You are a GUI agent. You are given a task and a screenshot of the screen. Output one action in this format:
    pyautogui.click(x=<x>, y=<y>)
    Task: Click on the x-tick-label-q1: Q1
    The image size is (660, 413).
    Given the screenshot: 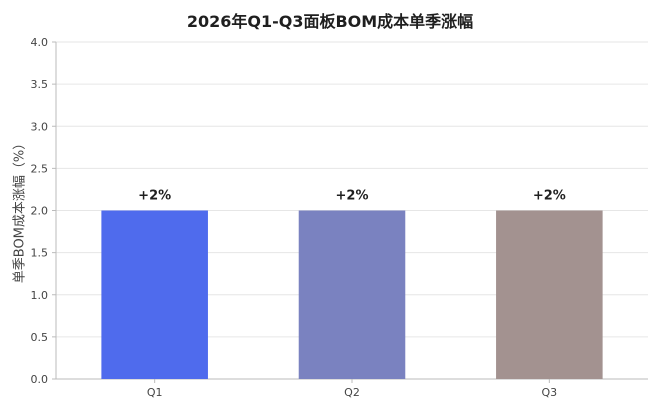 What is the action you would take?
    pyautogui.click(x=155, y=392)
    